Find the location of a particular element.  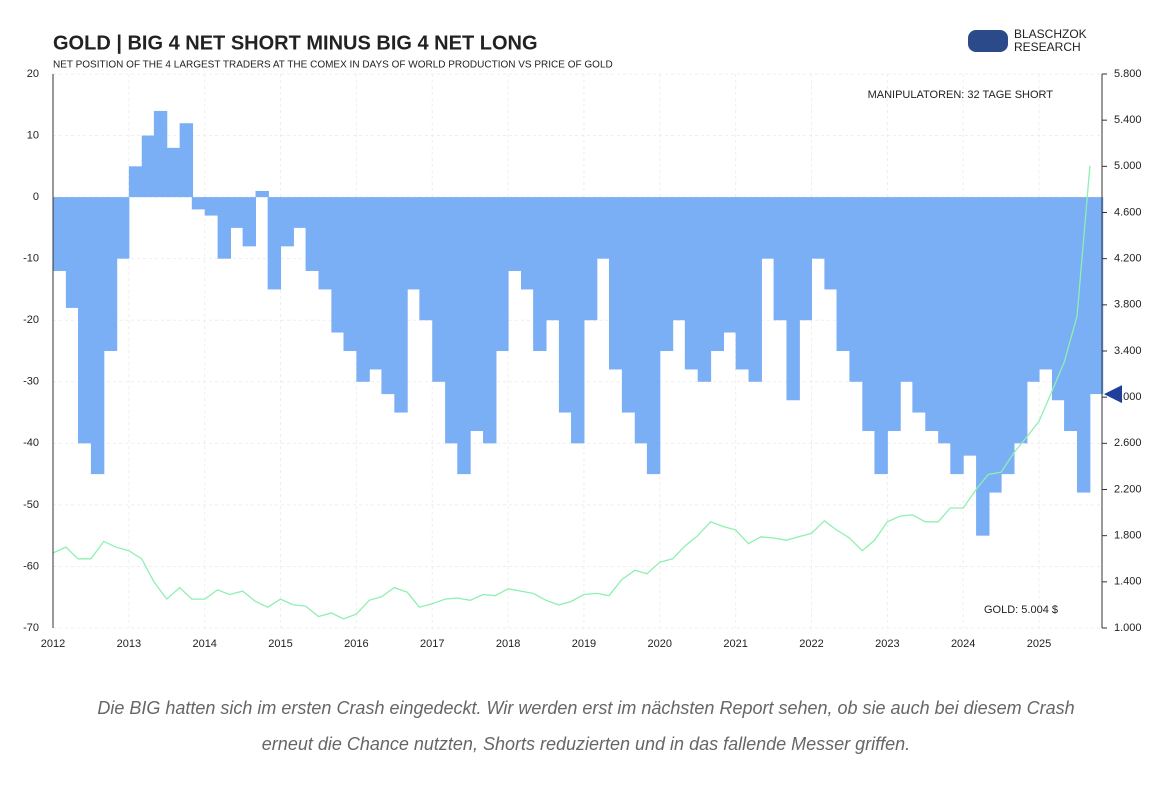

annotation: MANIPULATOREN: 32 TAGE SHORT is located at coordinates (961, 95).